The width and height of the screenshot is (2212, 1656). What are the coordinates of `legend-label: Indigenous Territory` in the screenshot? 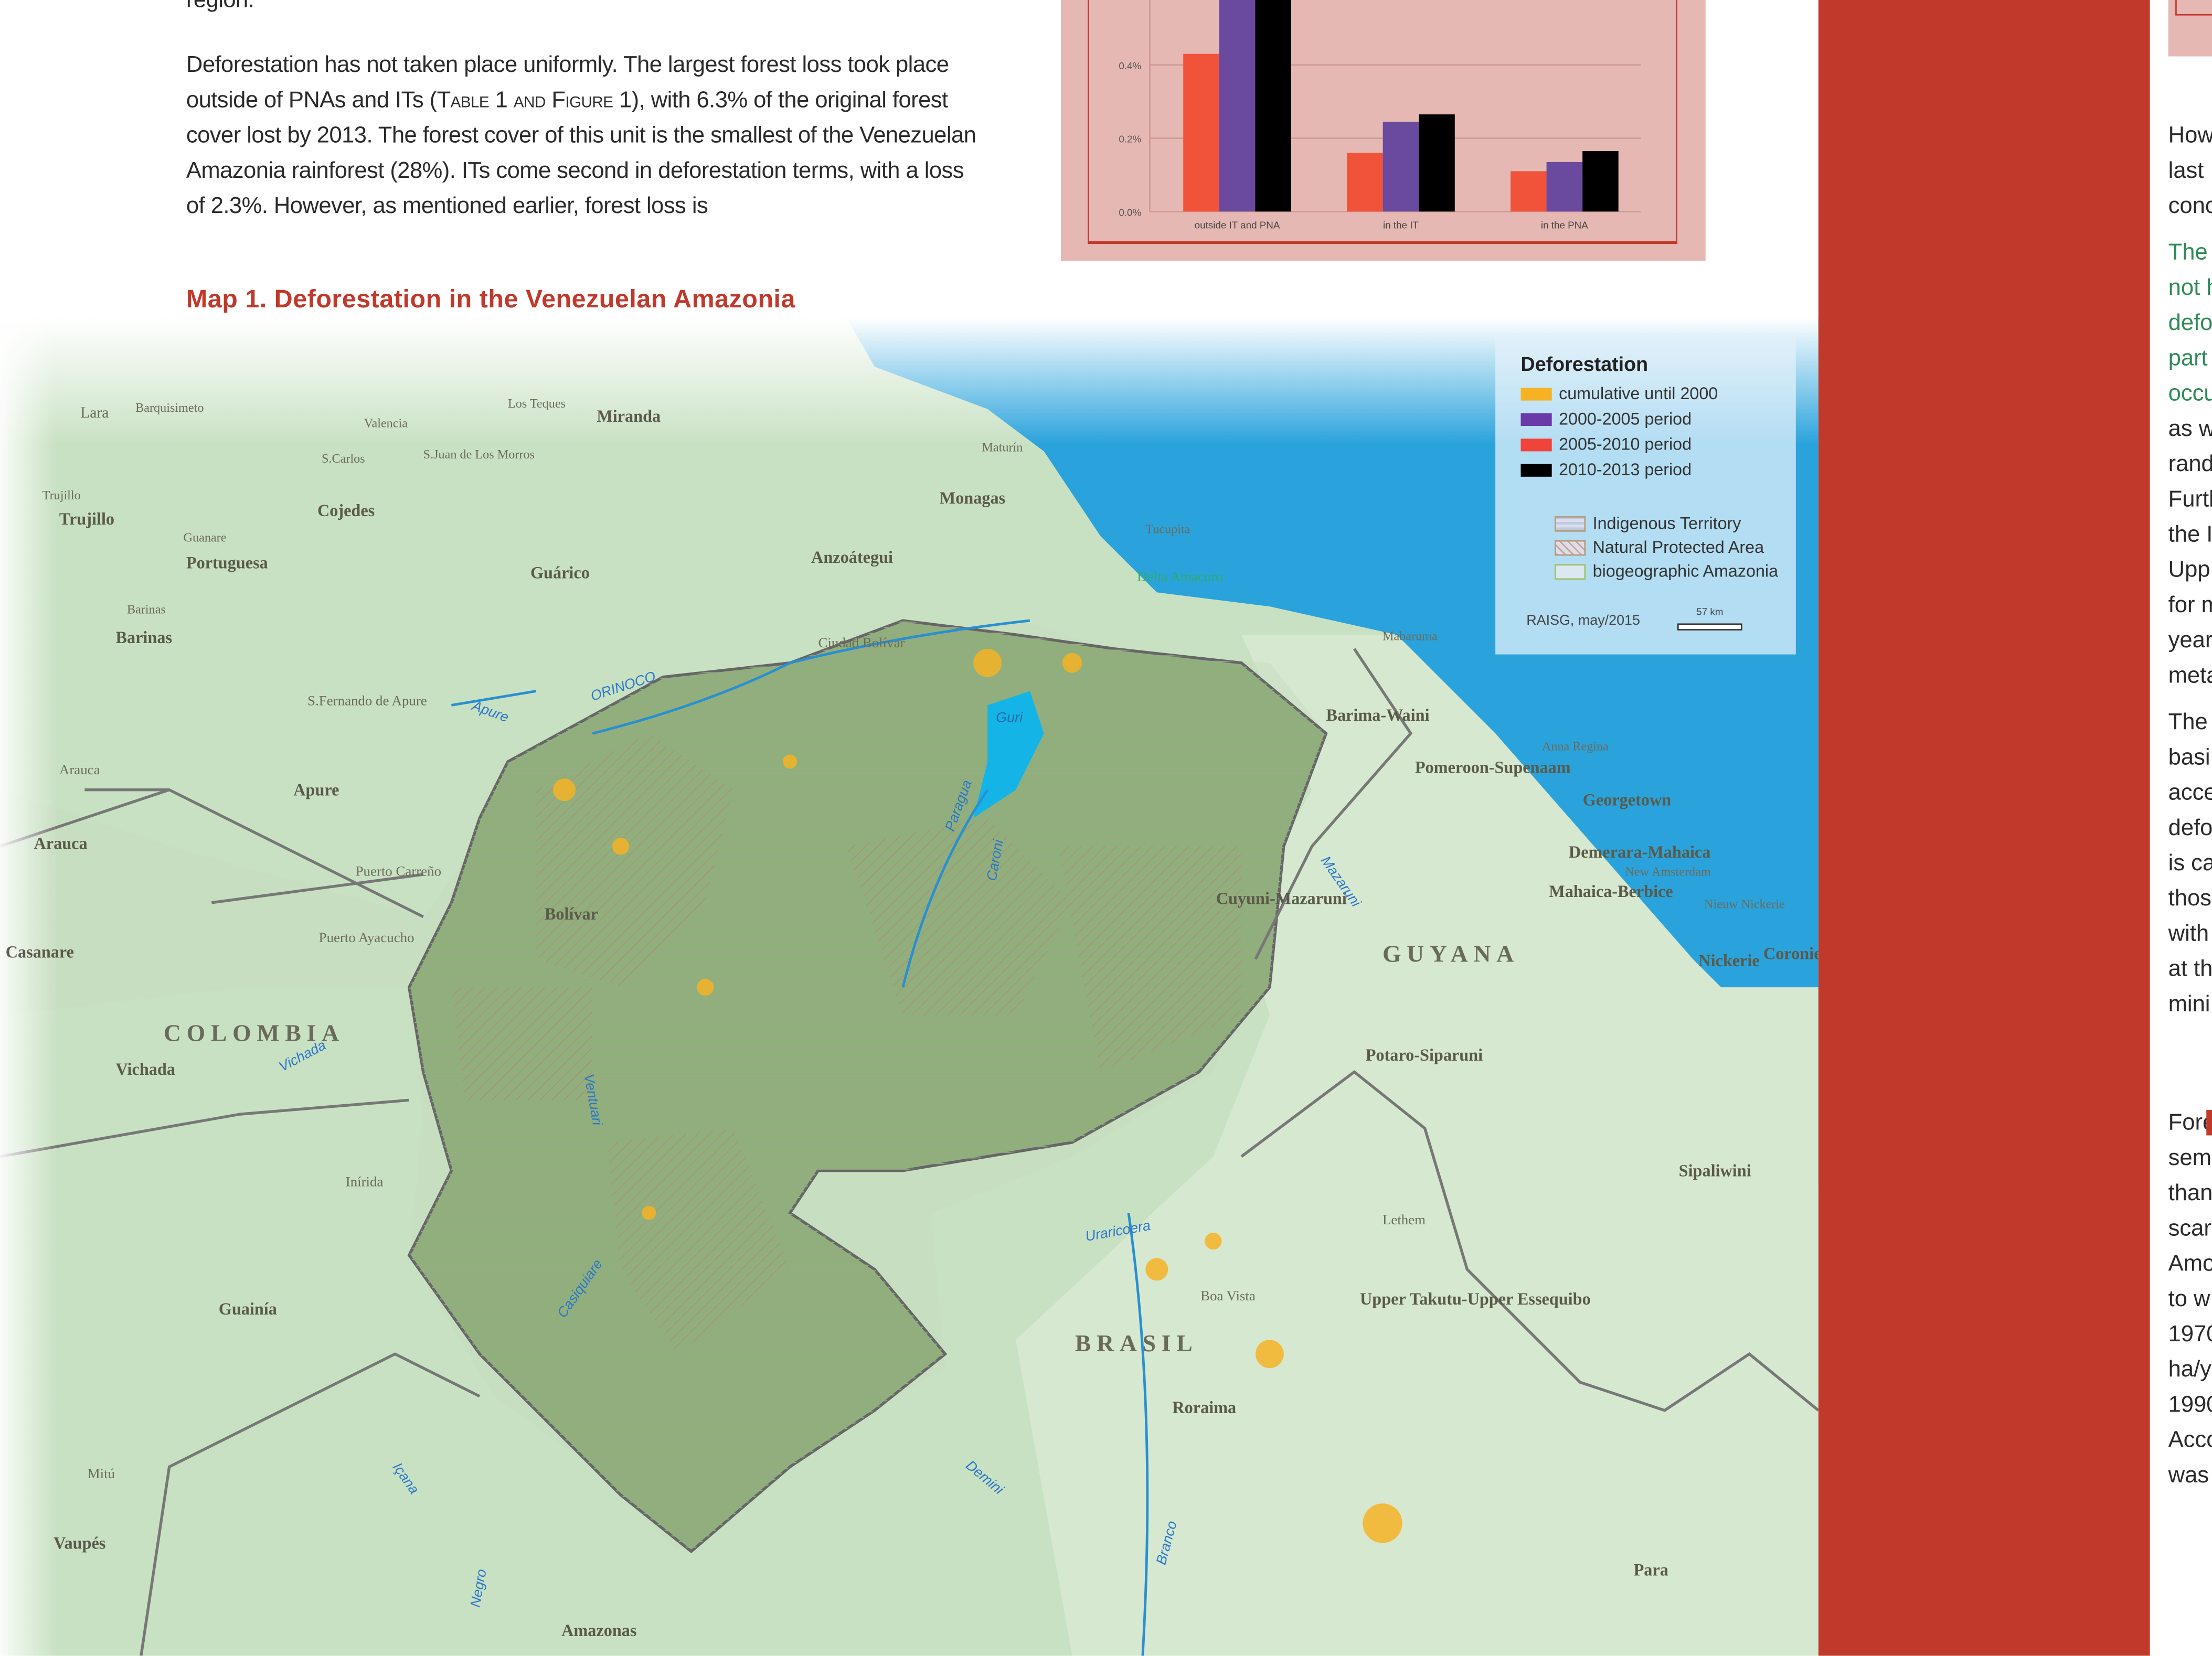 It's located at (1666, 523).